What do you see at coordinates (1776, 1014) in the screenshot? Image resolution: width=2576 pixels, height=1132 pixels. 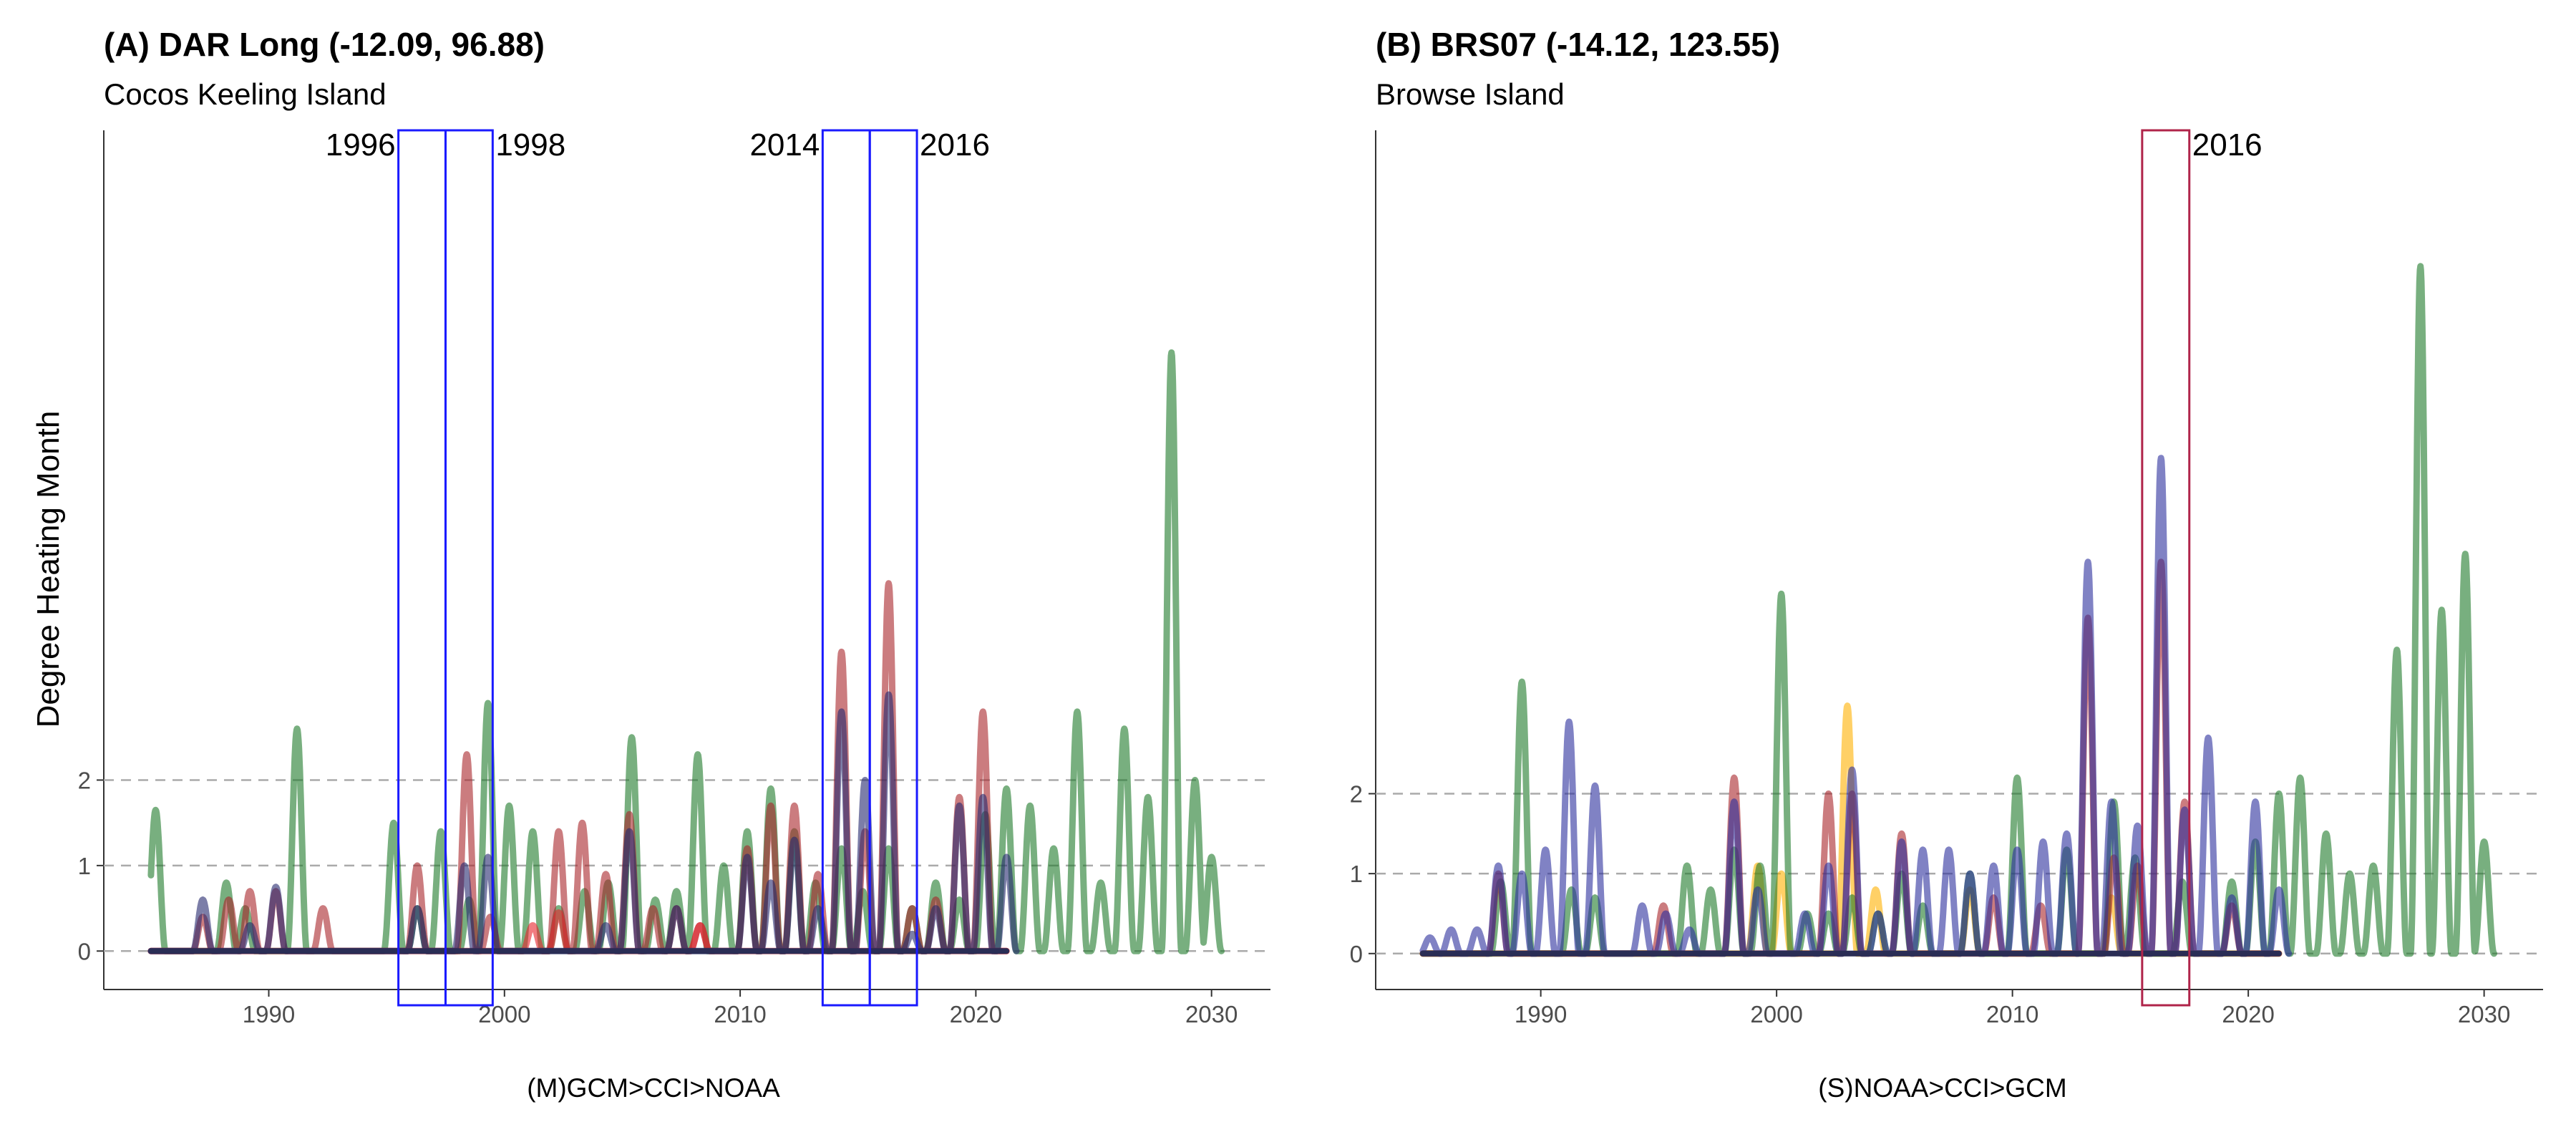 I see `x-tick-label: 2000` at bounding box center [1776, 1014].